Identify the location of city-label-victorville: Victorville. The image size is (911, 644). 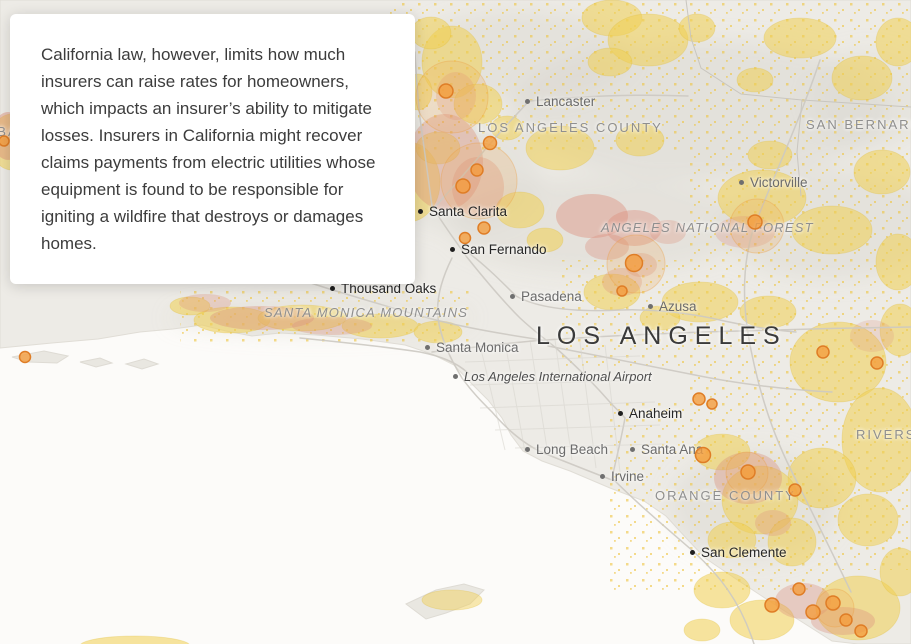
(773, 182).